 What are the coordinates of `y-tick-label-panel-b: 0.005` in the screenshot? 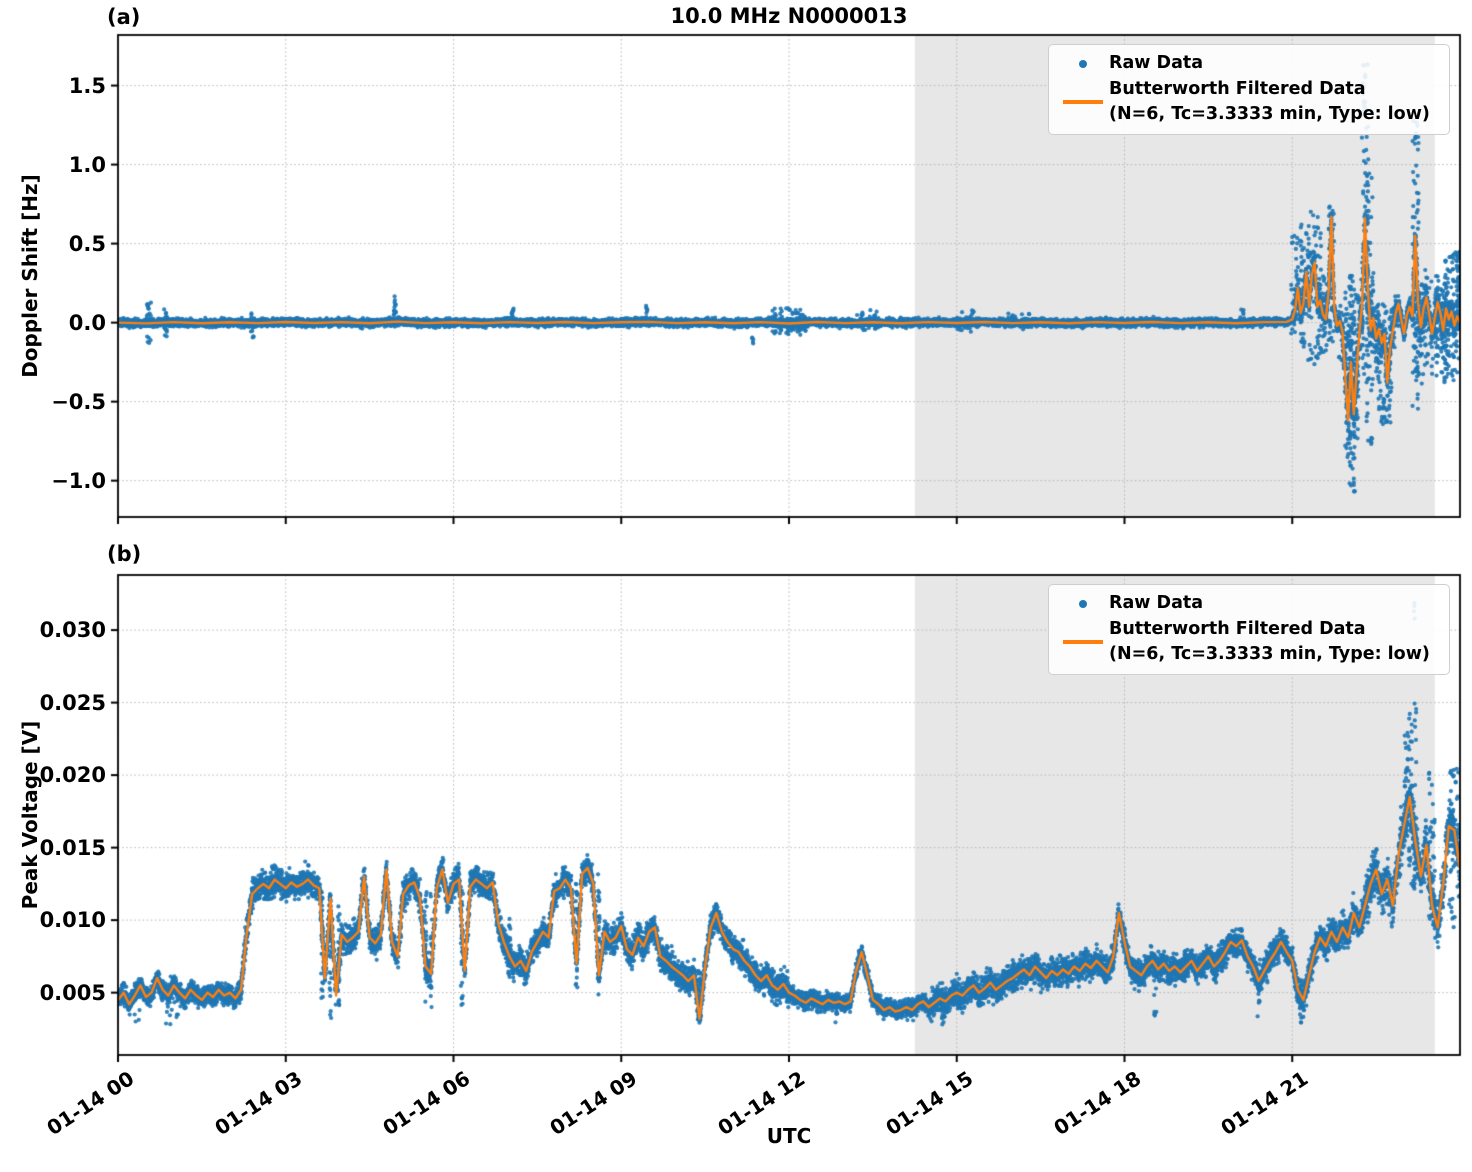 It's located at (72, 992).